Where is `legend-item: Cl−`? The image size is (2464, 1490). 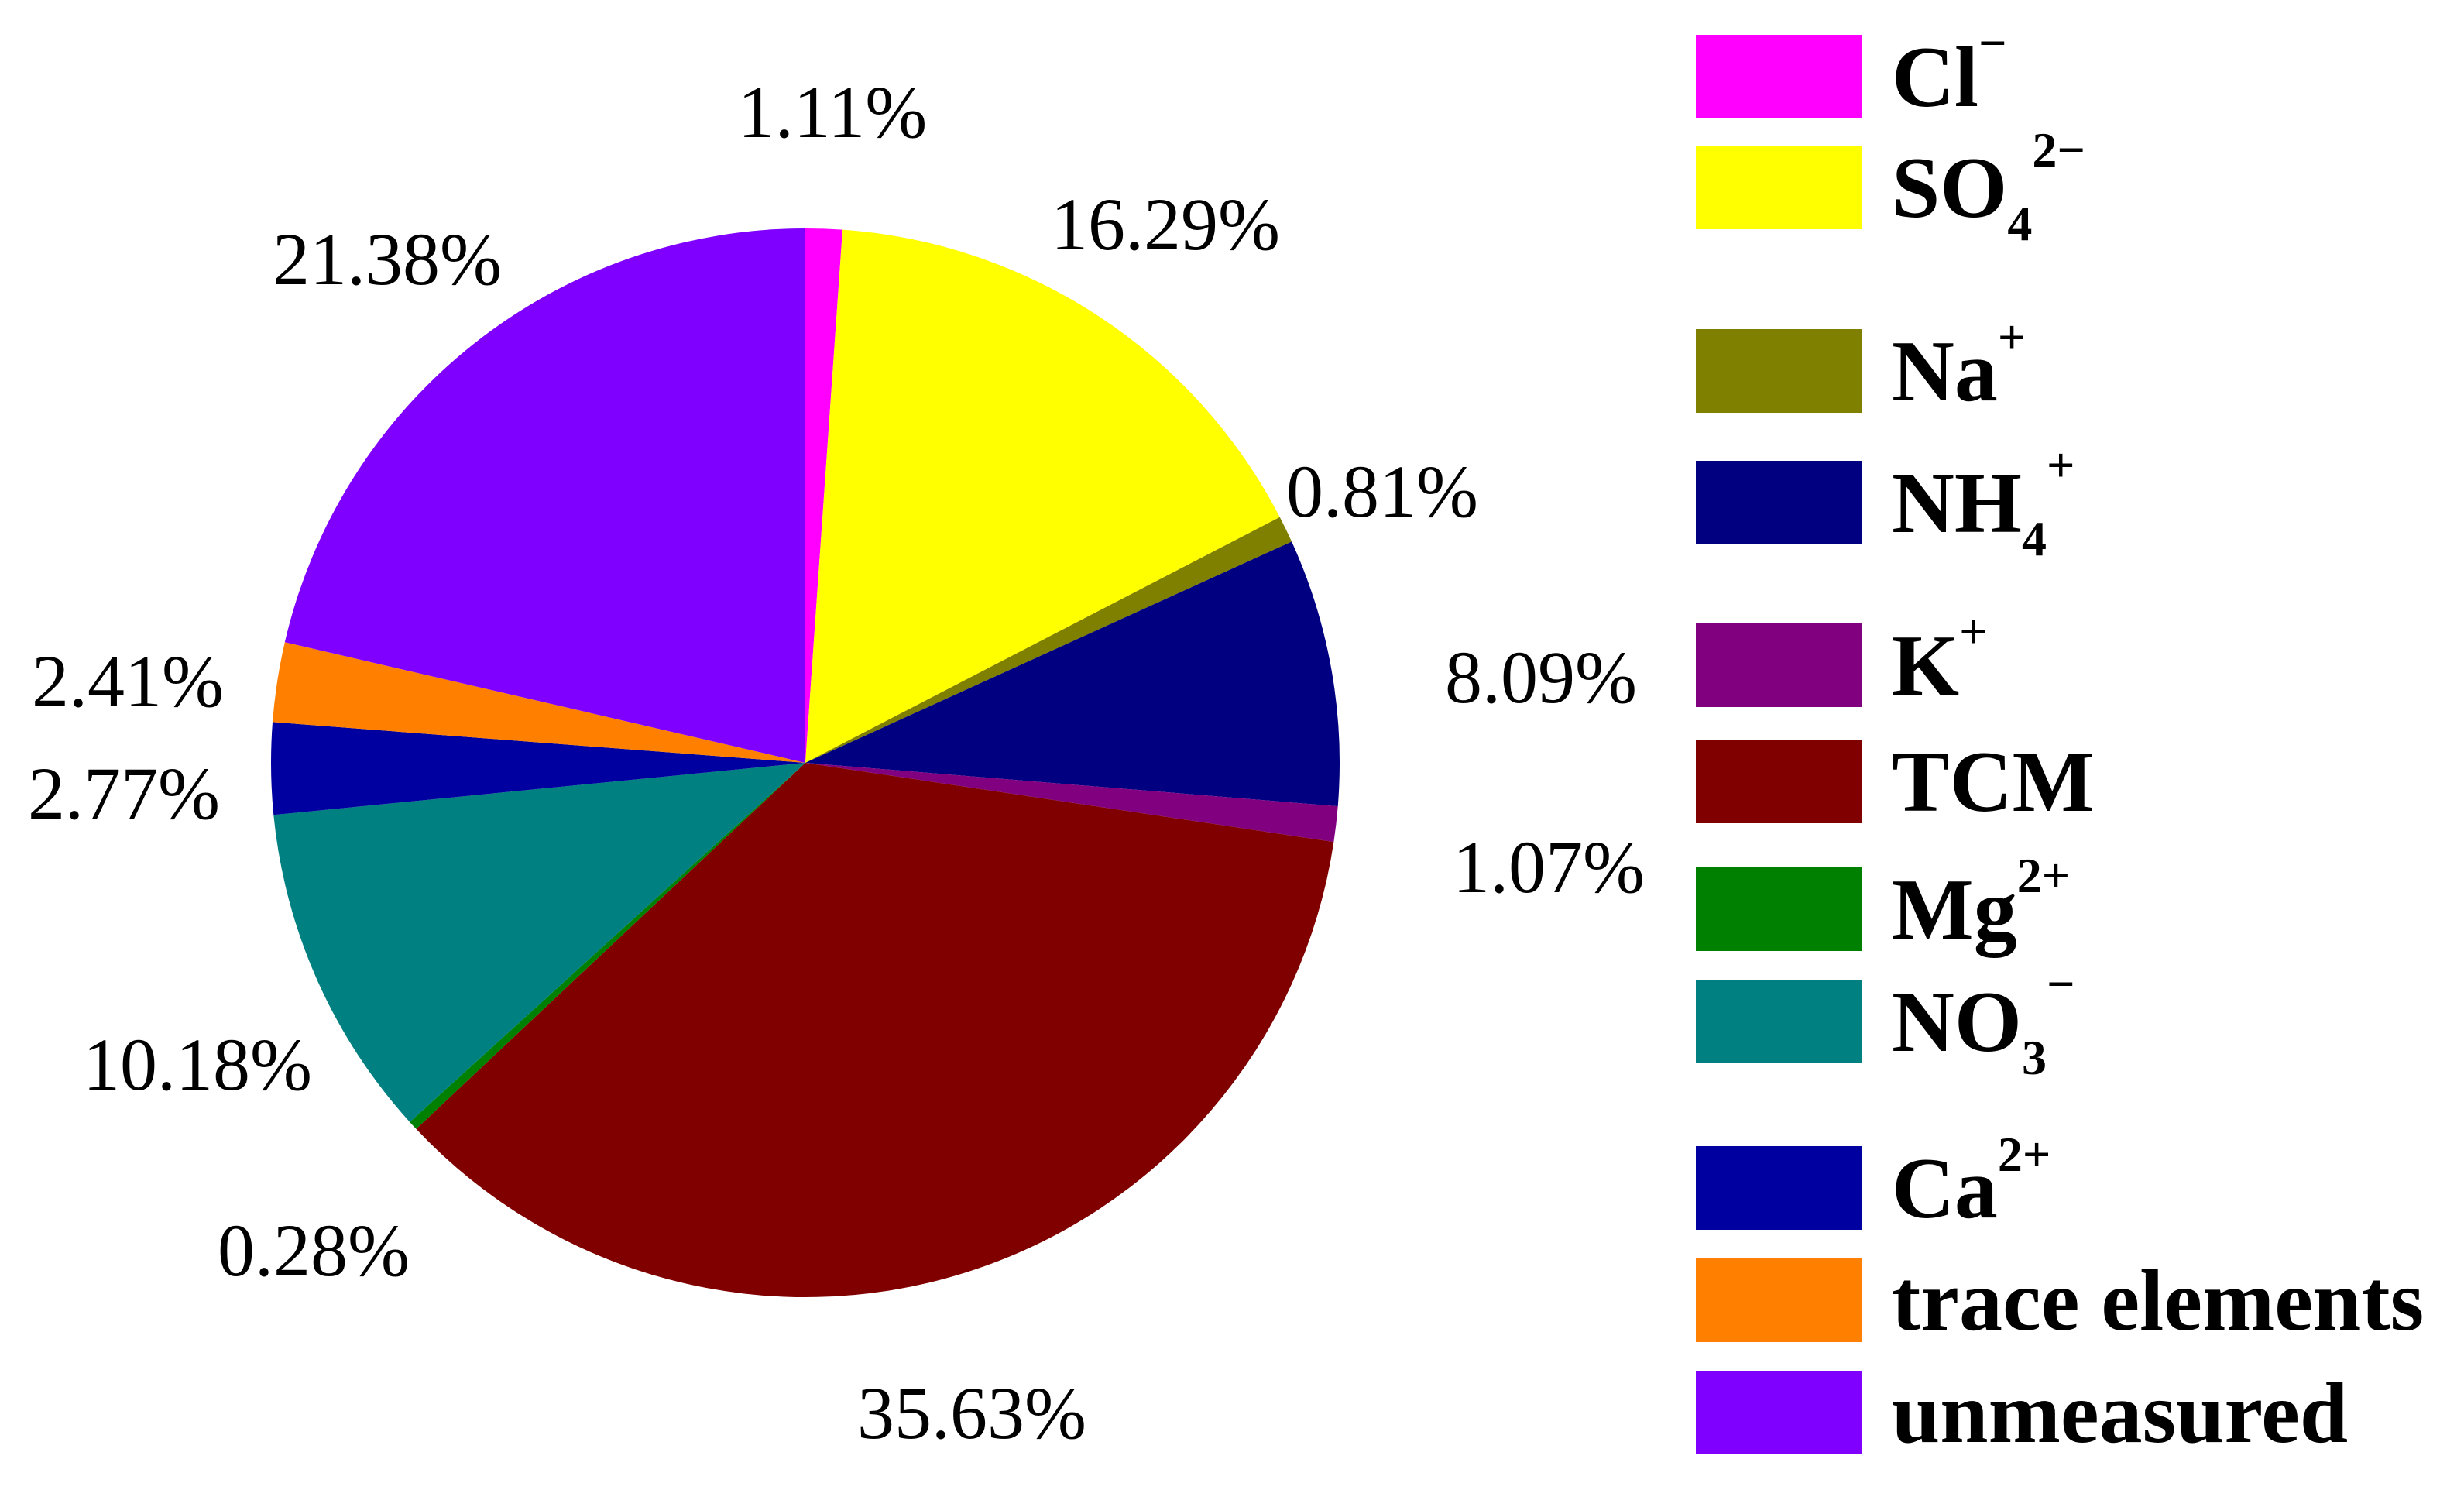
legend-item: Cl− is located at coordinates (1851, 70).